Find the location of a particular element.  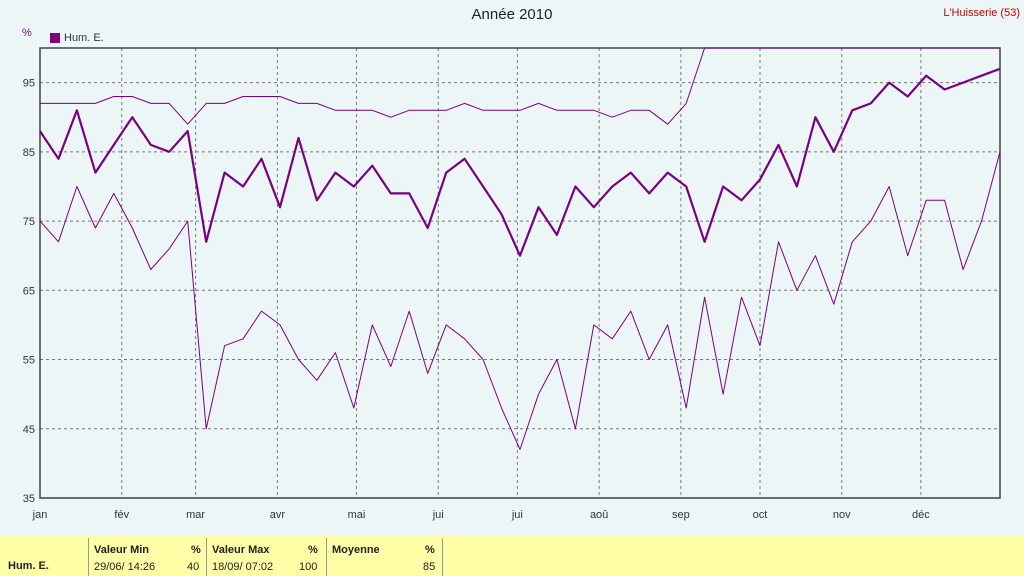

stats-divider is located at coordinates (442, 557).